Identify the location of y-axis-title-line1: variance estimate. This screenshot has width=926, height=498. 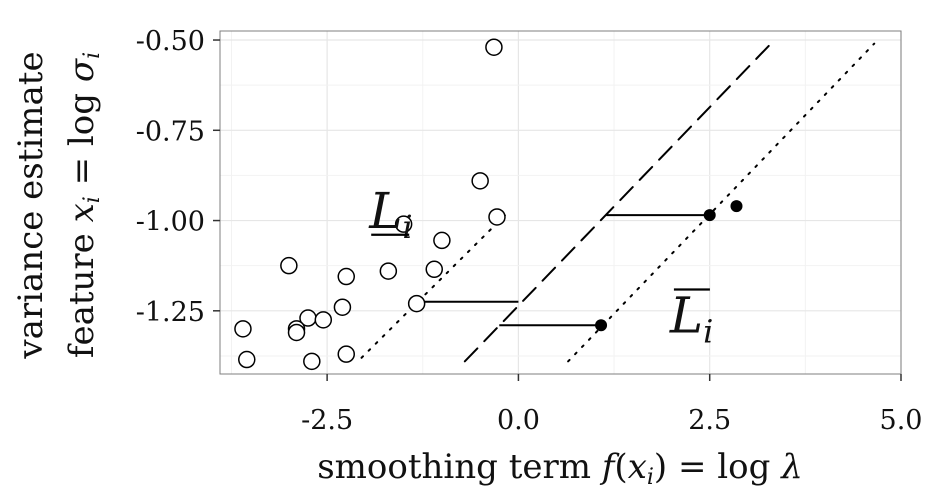
(31, 205).